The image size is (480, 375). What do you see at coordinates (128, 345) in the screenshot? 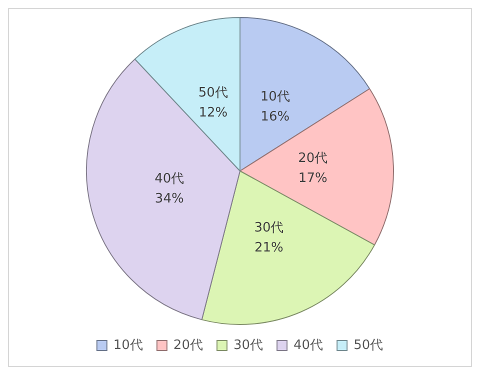
I see `legend-label: 10代` at bounding box center [128, 345].